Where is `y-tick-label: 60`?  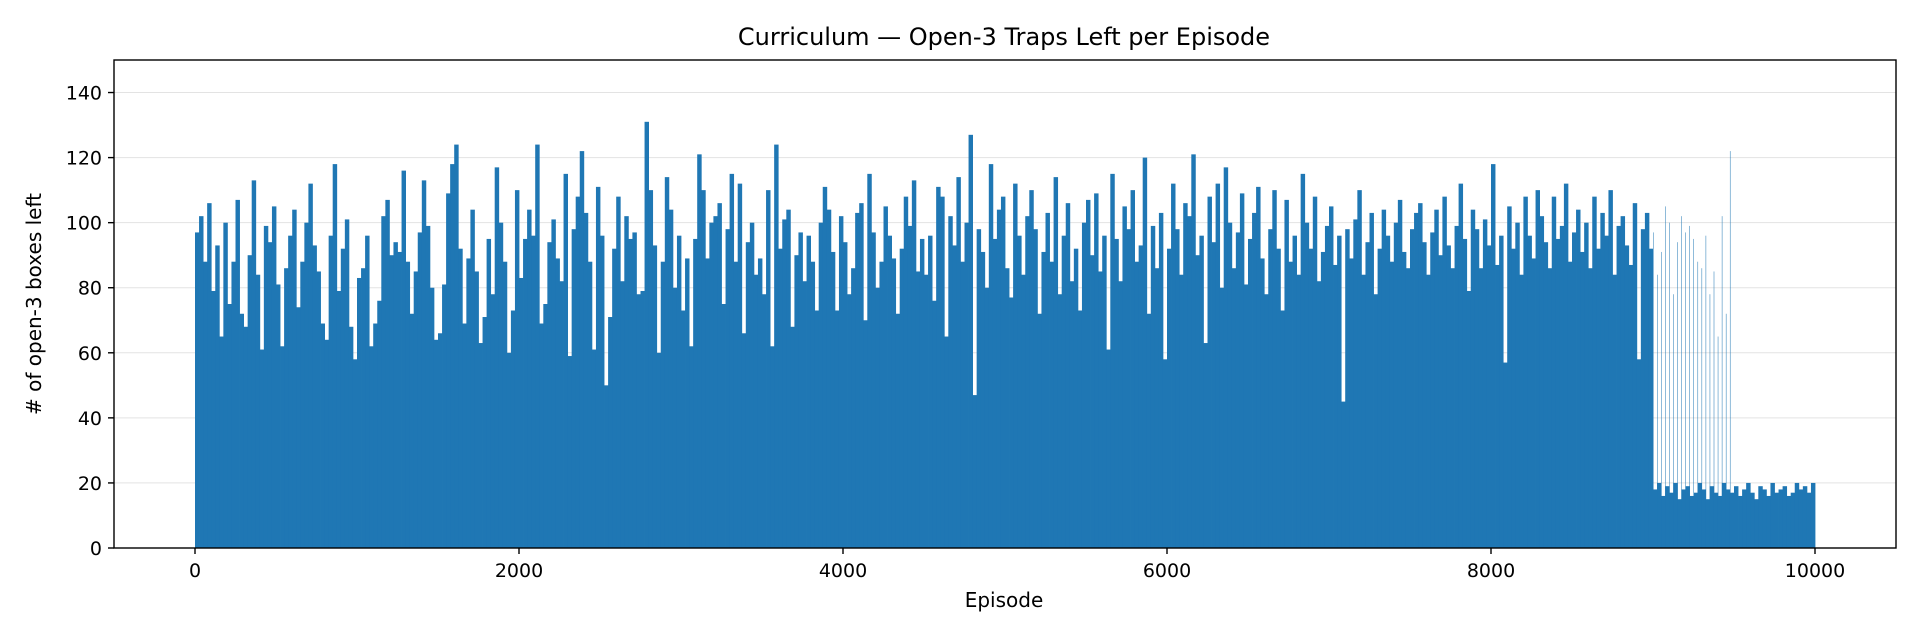
y-tick-label: 60 is located at coordinates (90, 354).